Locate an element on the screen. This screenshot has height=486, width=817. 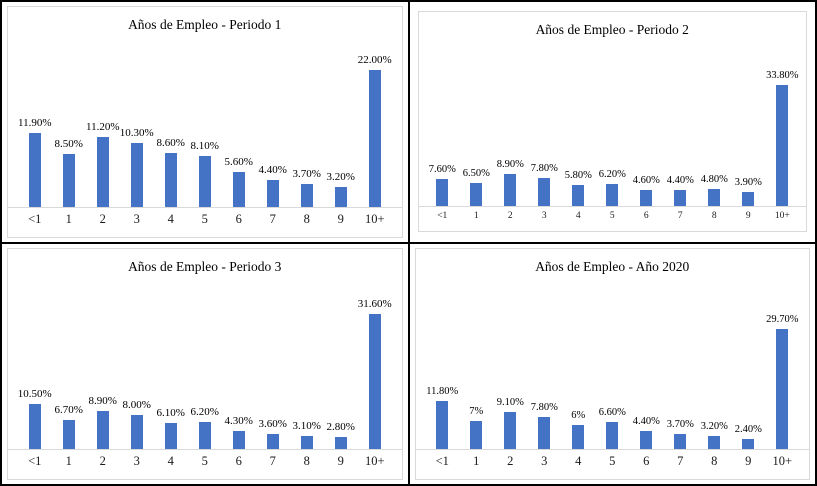
bar-column: 5.80% is located at coordinates (578, 187).